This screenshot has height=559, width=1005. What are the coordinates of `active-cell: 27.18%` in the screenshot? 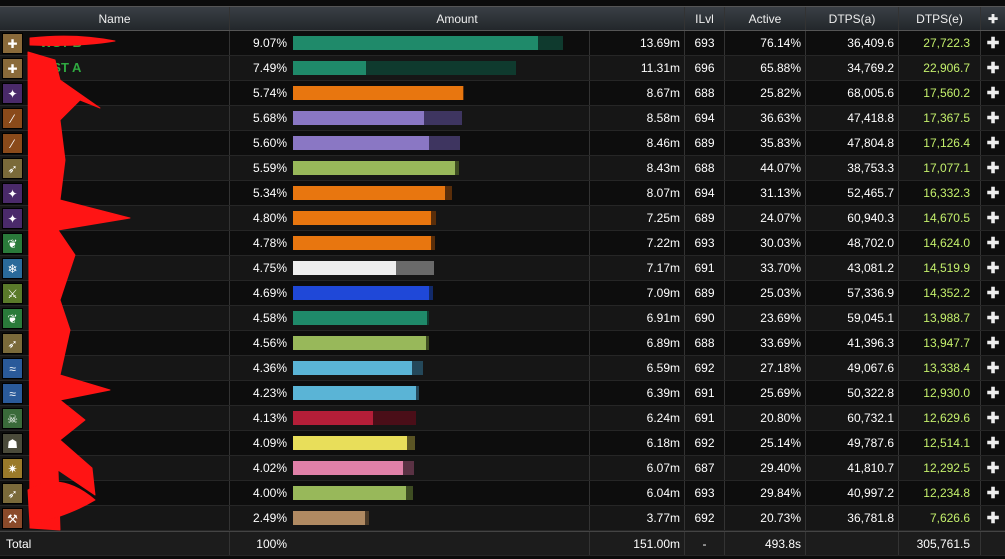 It's located at (765, 368).